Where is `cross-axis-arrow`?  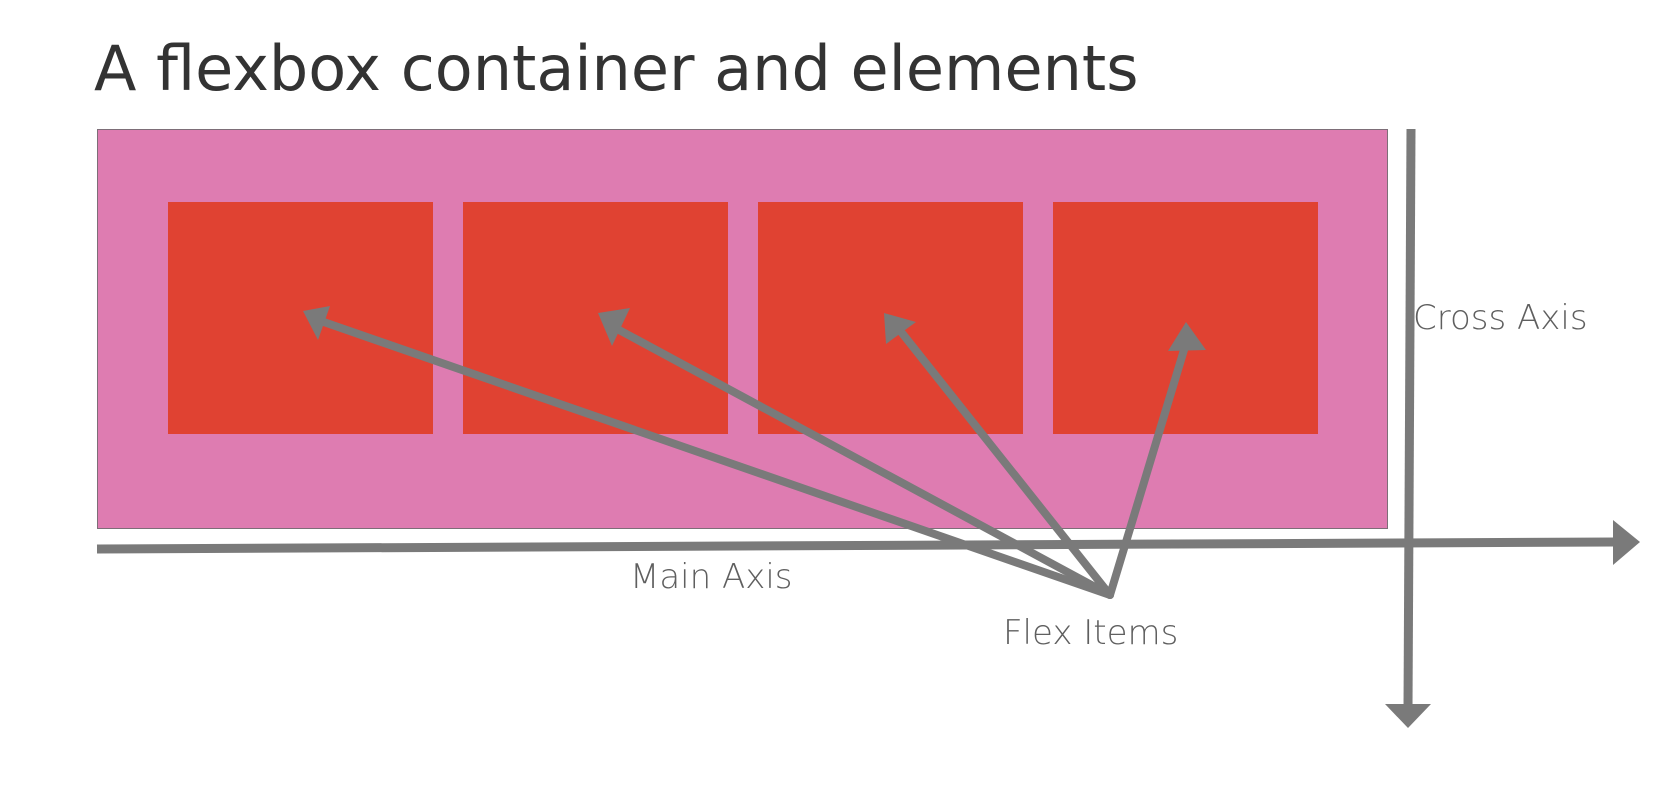 cross-axis-arrow is located at coordinates (1408, 428).